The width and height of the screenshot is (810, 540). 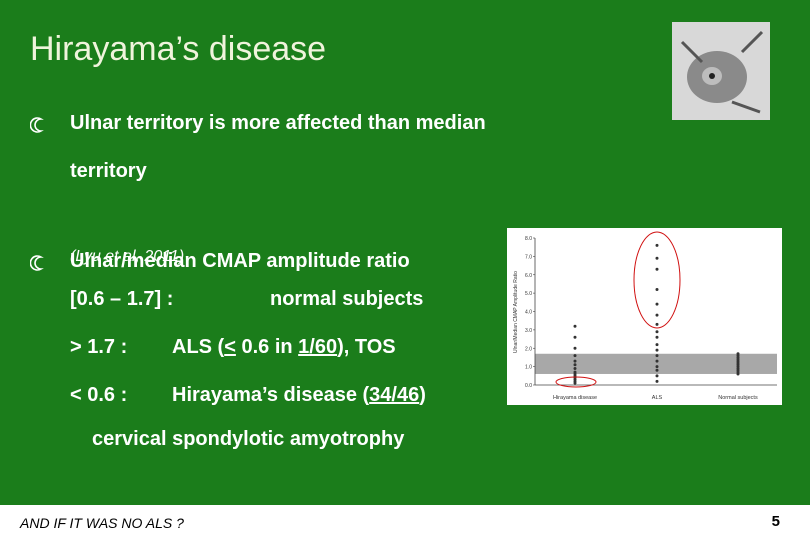 I want to click on figure-bg, so click(x=644, y=316).